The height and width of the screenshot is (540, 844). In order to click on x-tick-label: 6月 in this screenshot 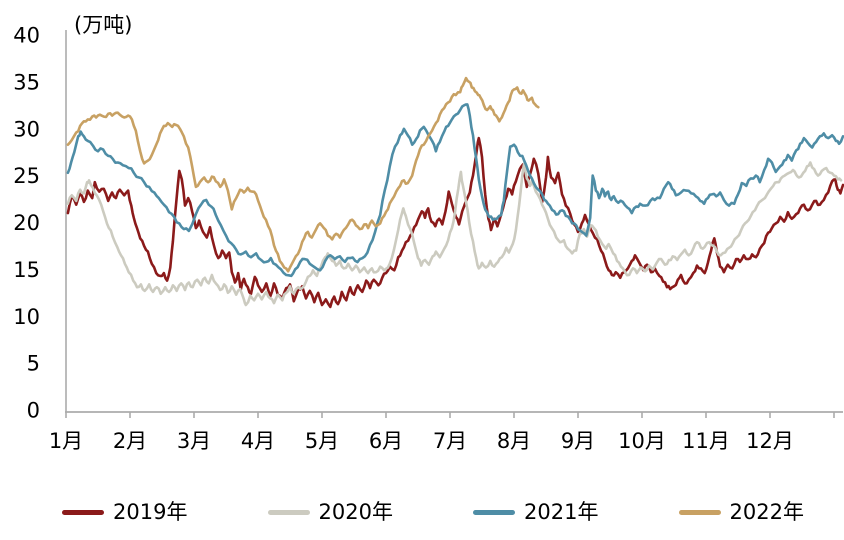, I will do `click(386, 441)`.